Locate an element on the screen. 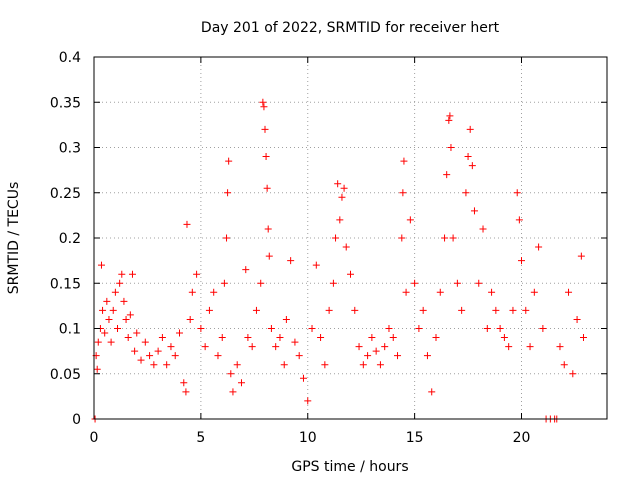  x-tick-label: 0 is located at coordinates (94, 438).